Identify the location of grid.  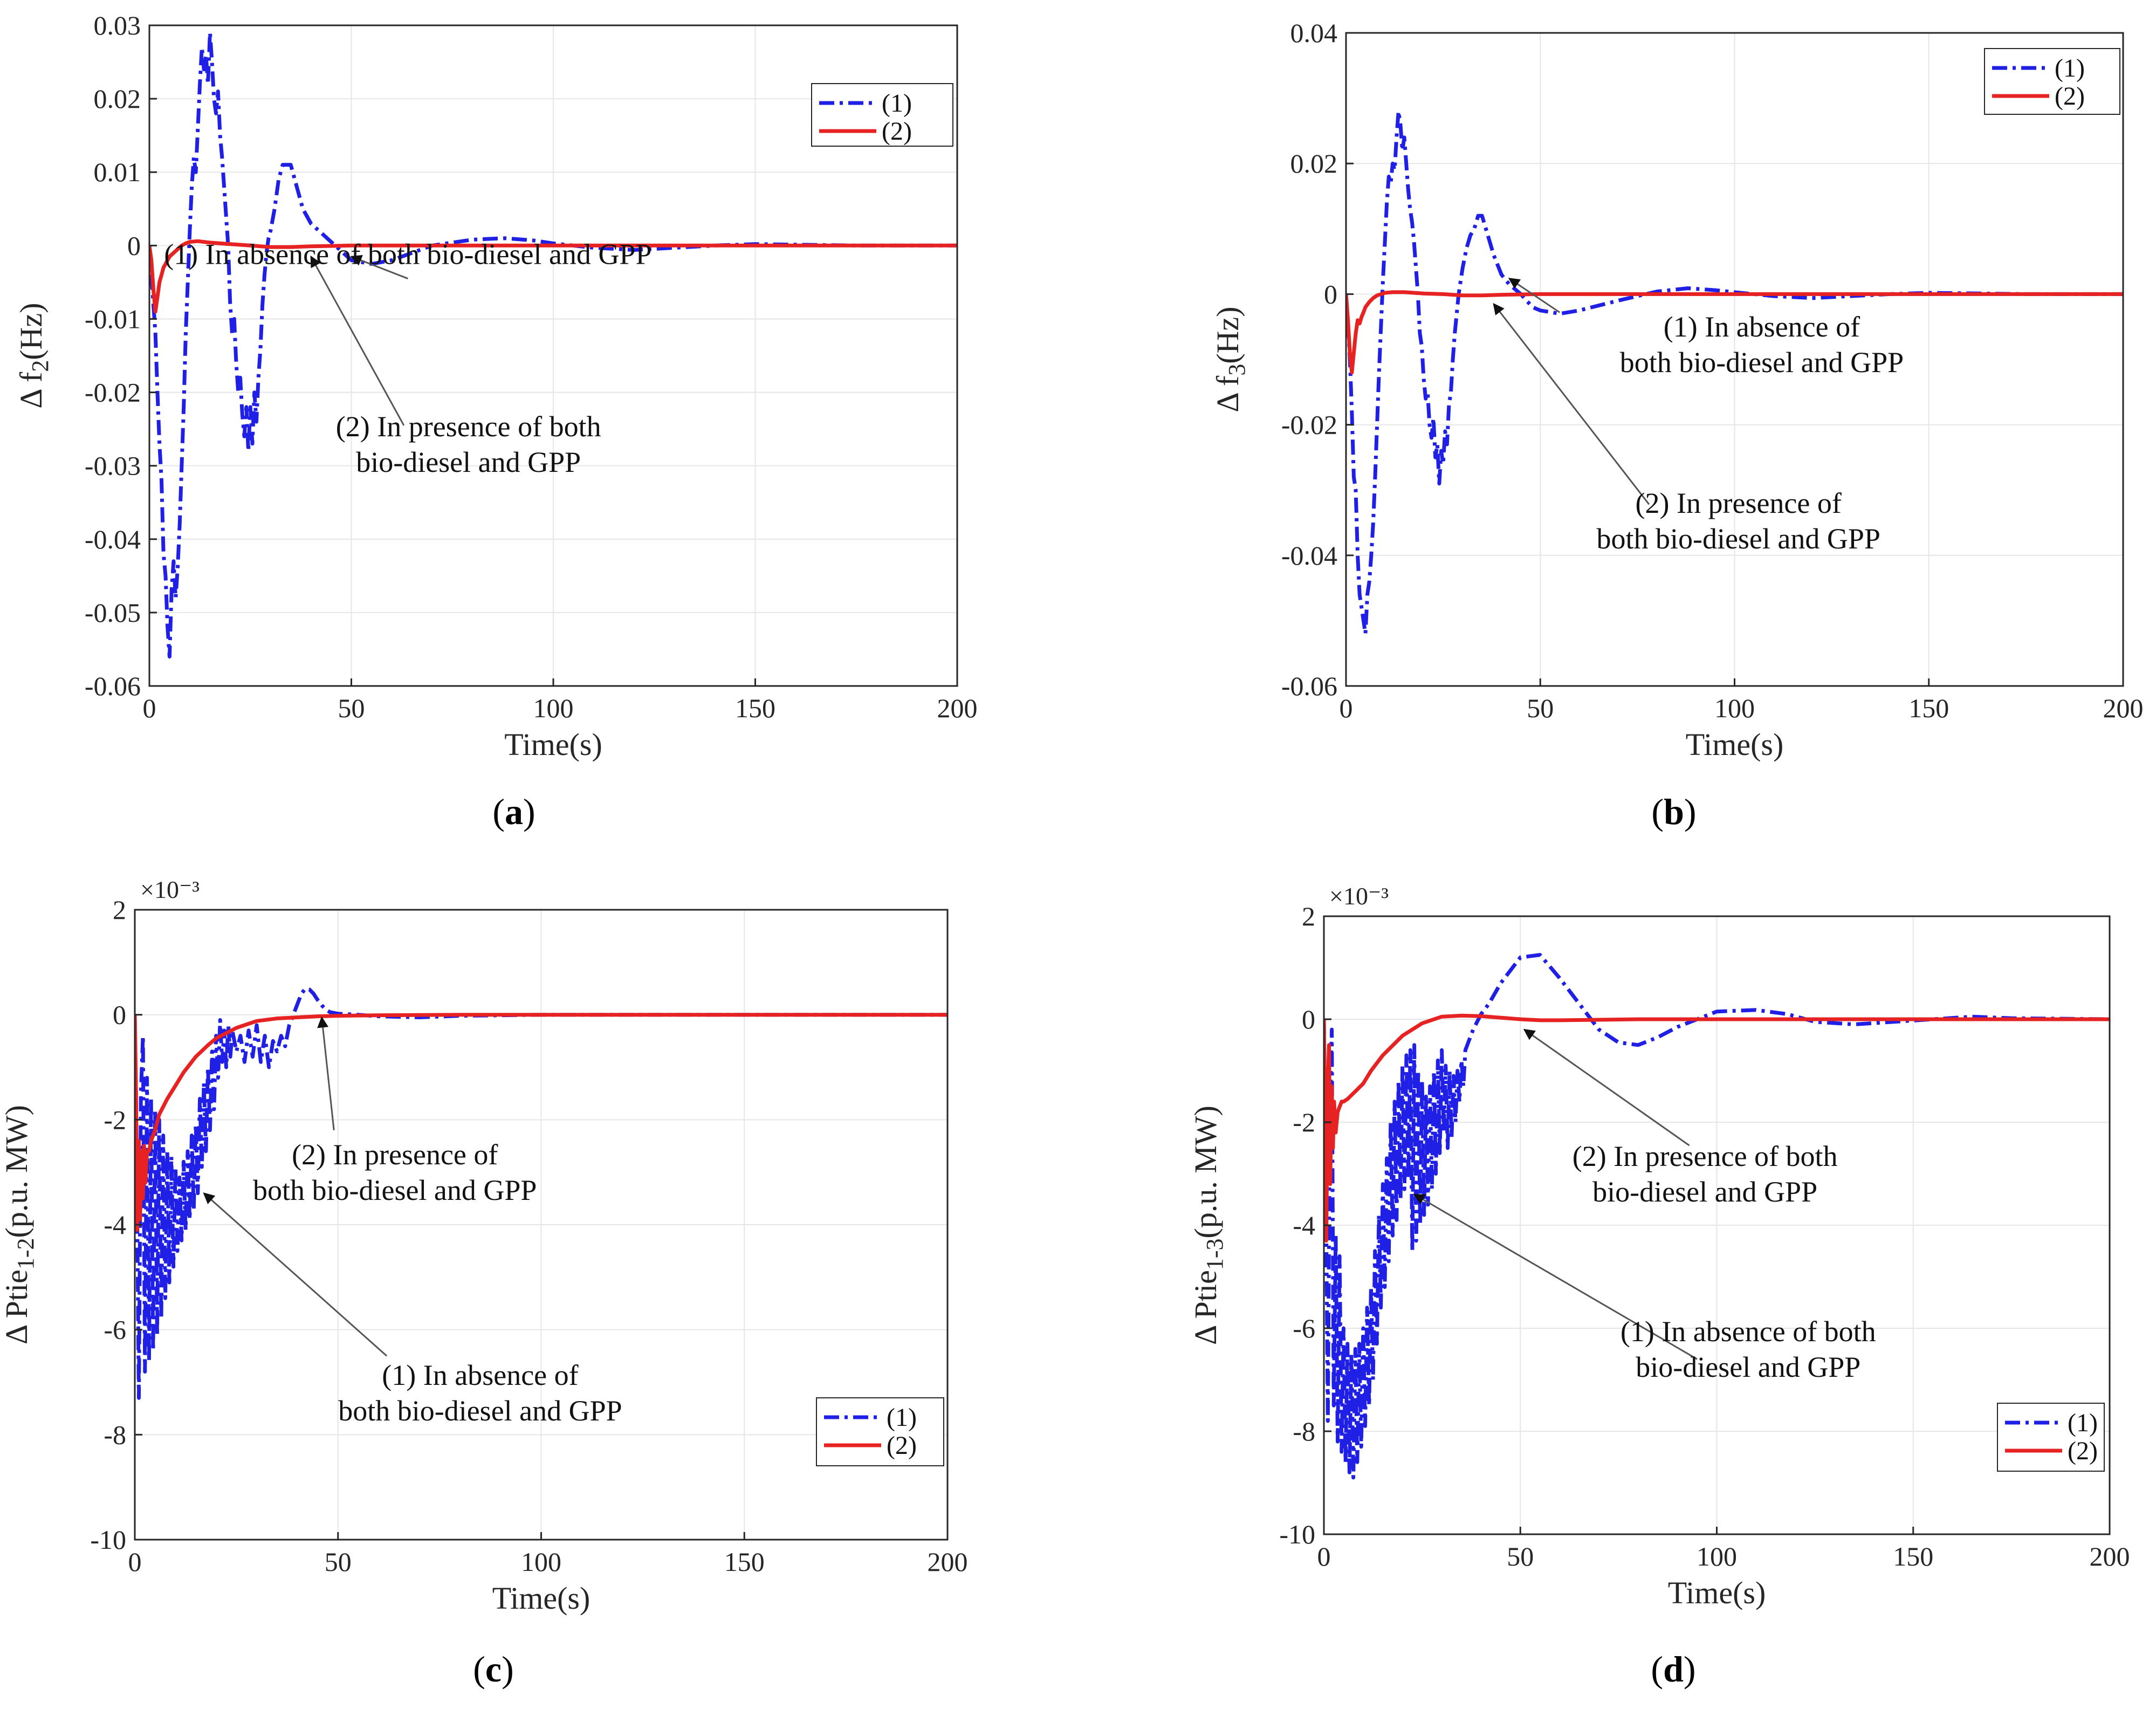
(1717, 1225).